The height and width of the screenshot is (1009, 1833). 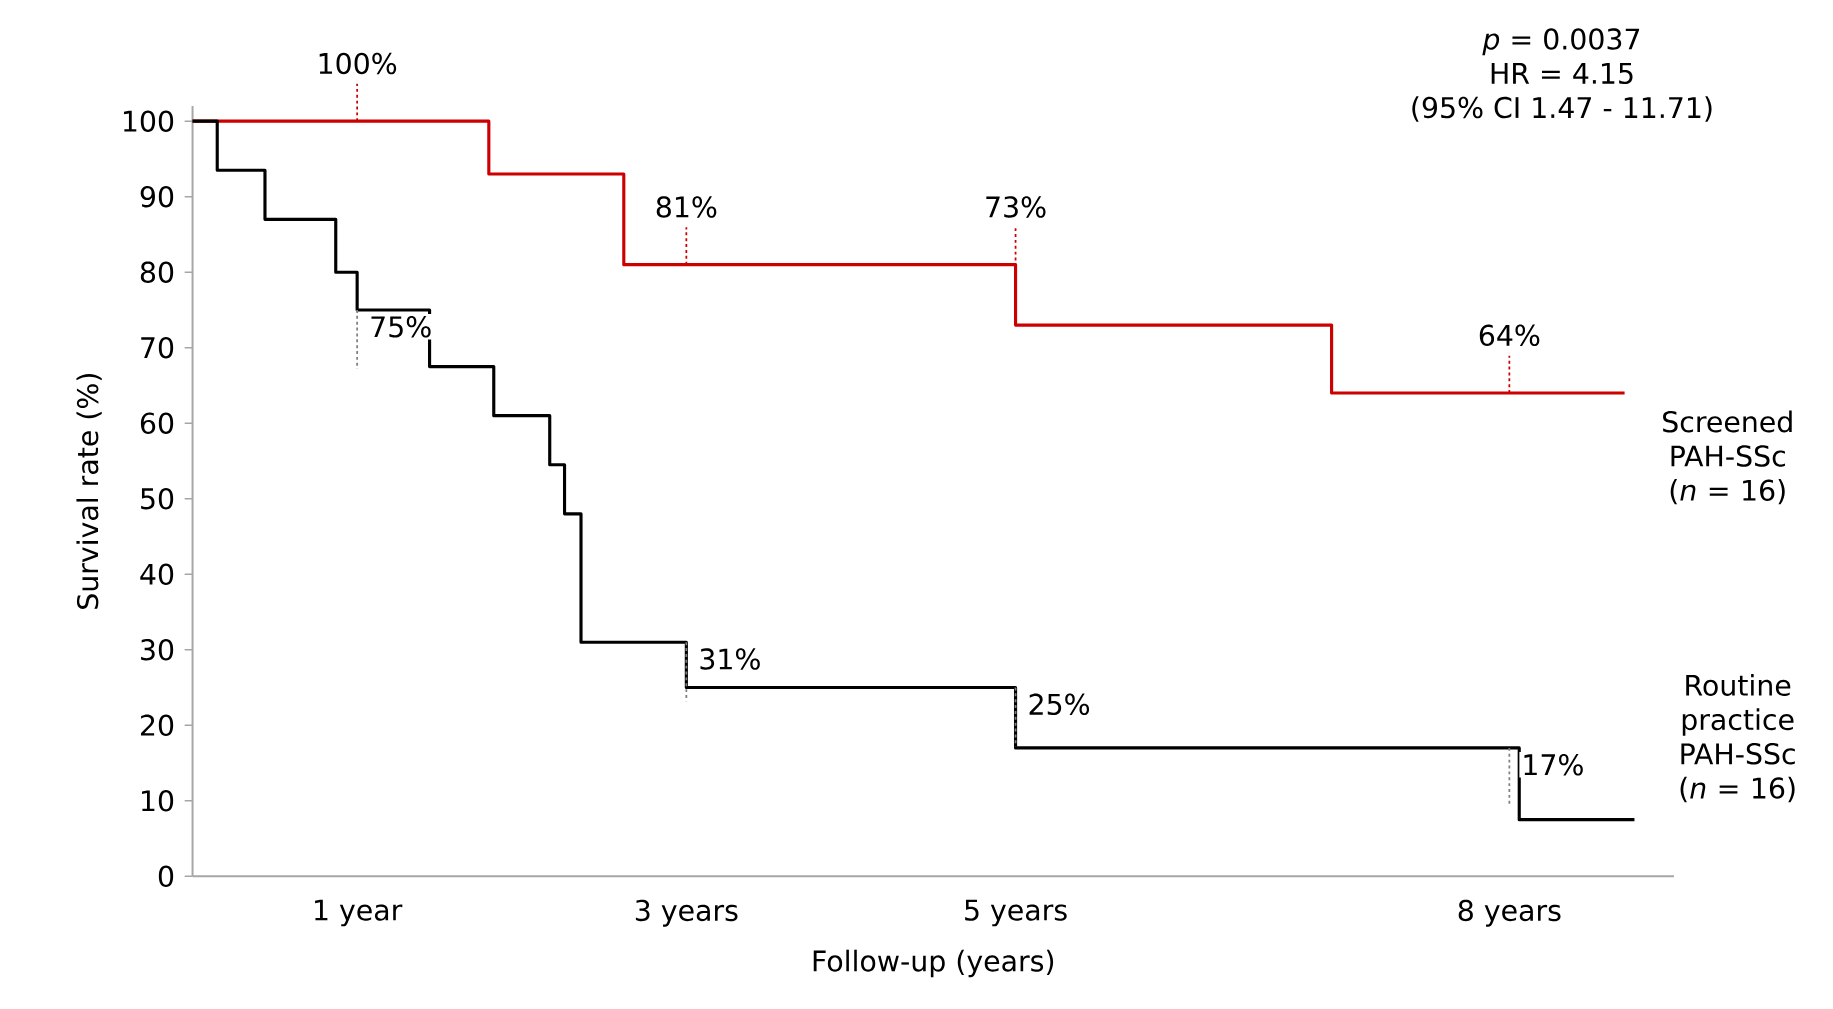 What do you see at coordinates (401, 327) in the screenshot?
I see `annotation: 75%` at bounding box center [401, 327].